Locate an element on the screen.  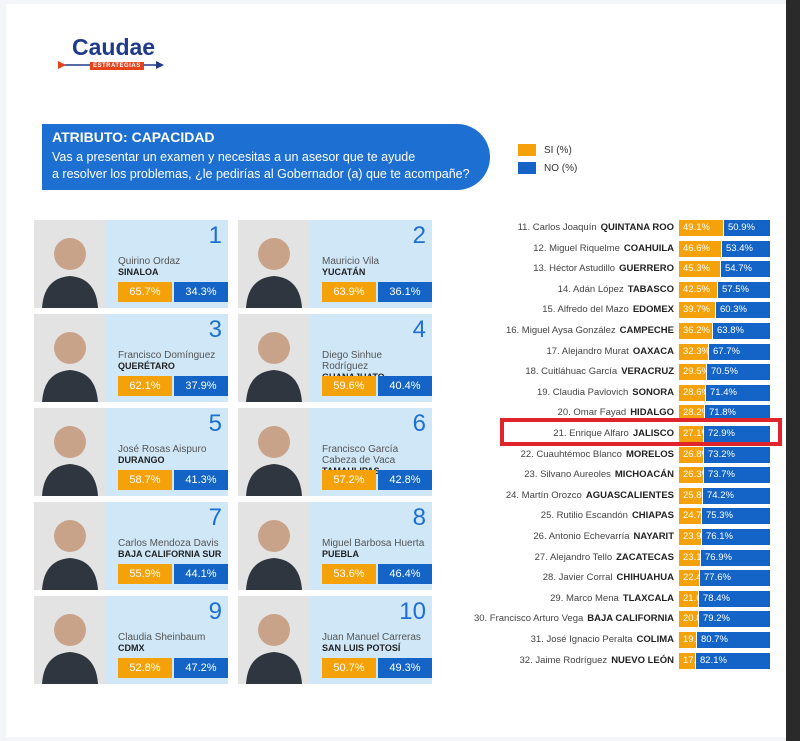
si-value: 52.8% is located at coordinates (145, 668).